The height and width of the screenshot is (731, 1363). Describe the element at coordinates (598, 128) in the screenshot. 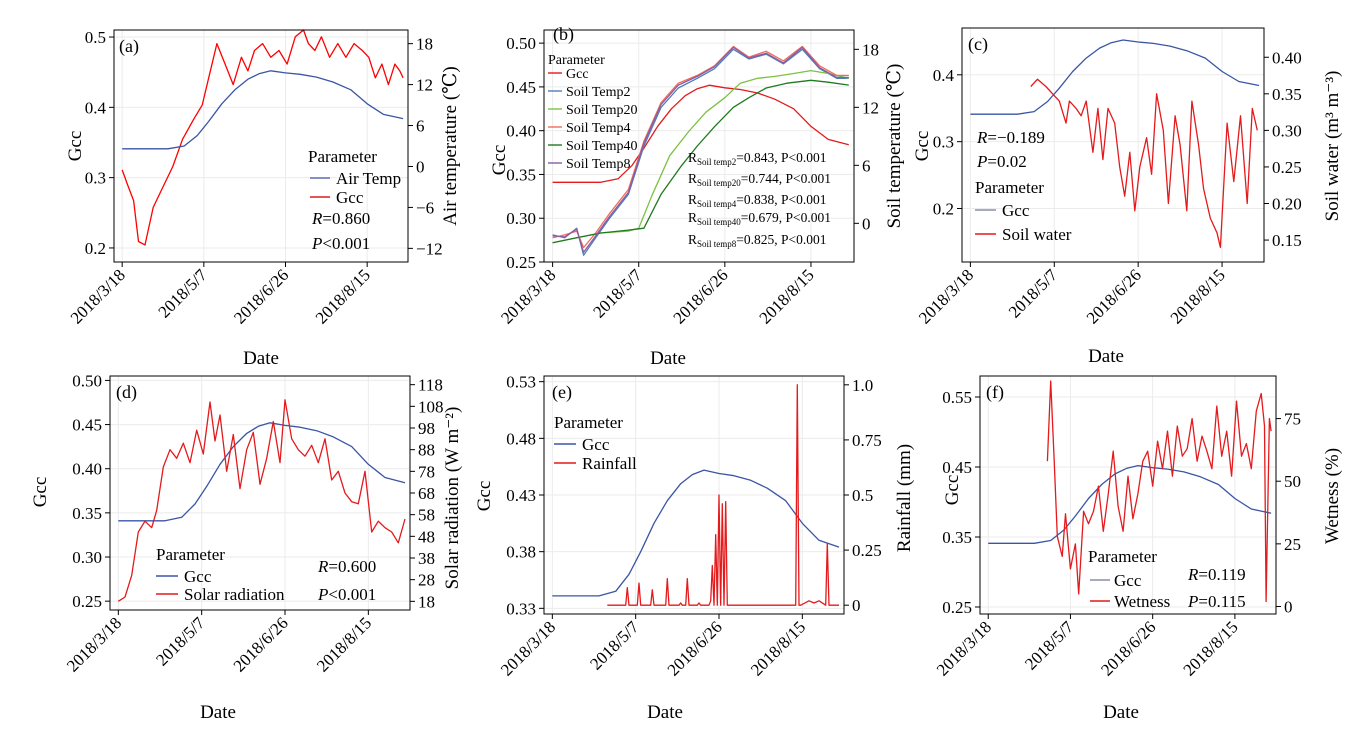

I see `legend-label-soil-temp4: Soil Temp4` at that location.